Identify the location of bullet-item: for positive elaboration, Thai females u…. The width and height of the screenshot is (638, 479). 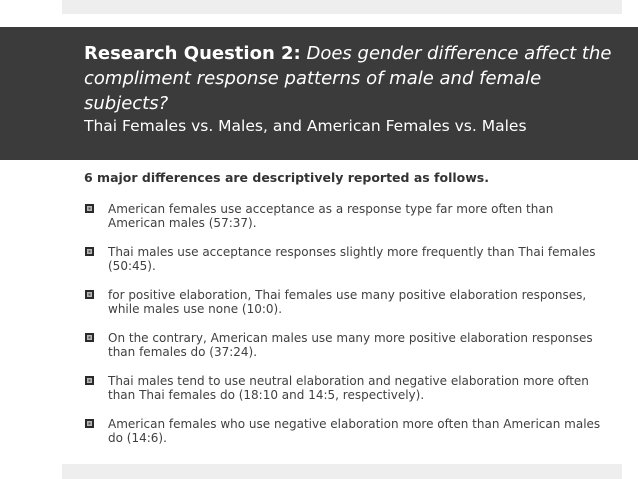
(349, 302).